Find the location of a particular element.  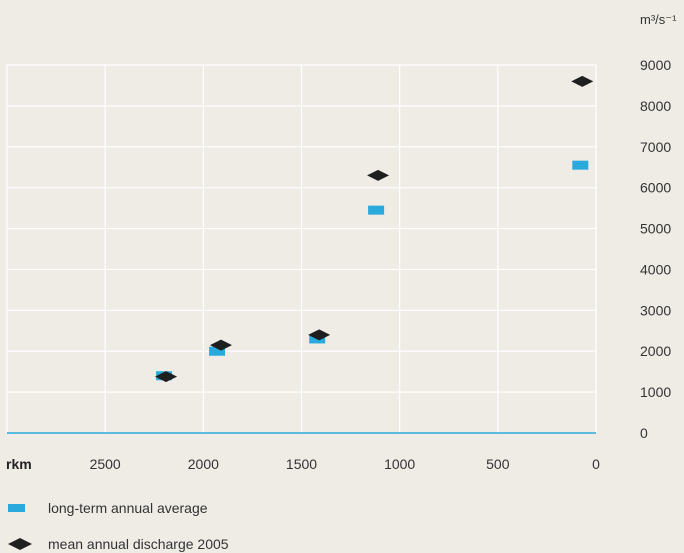

y-tick-label: 5000 is located at coordinates (655, 229).